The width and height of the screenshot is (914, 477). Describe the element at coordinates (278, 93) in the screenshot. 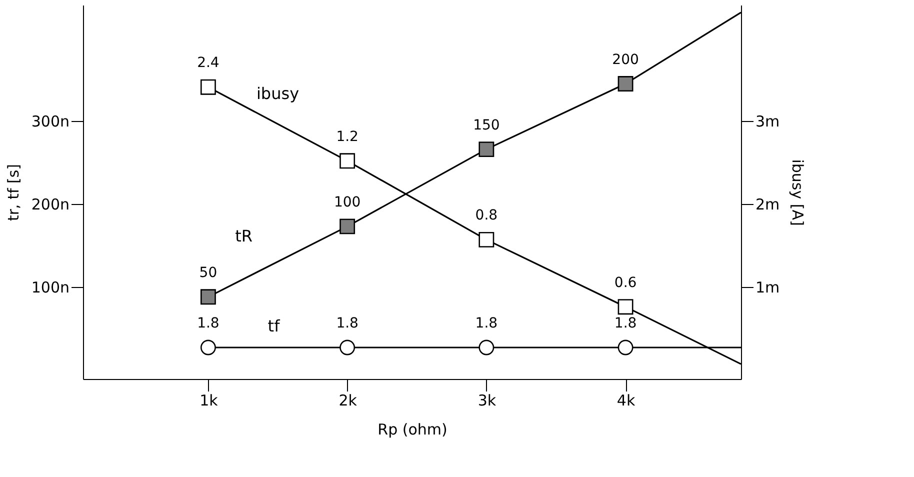

I see `series-label: ibusy` at that location.